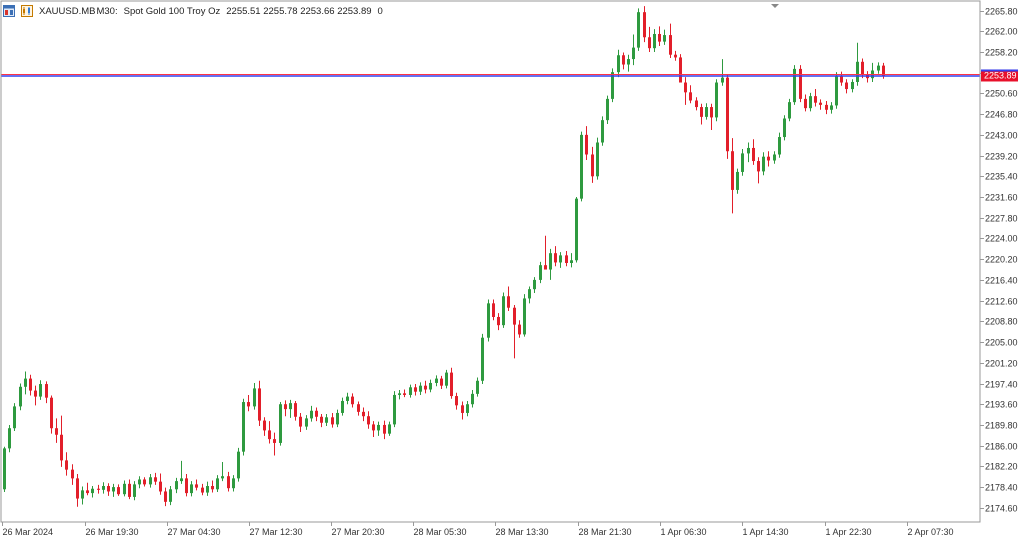 Image resolution: width=1024 pixels, height=542 pixels. What do you see at coordinates (27, 11) in the screenshot?
I see `chart-type-icon` at bounding box center [27, 11].